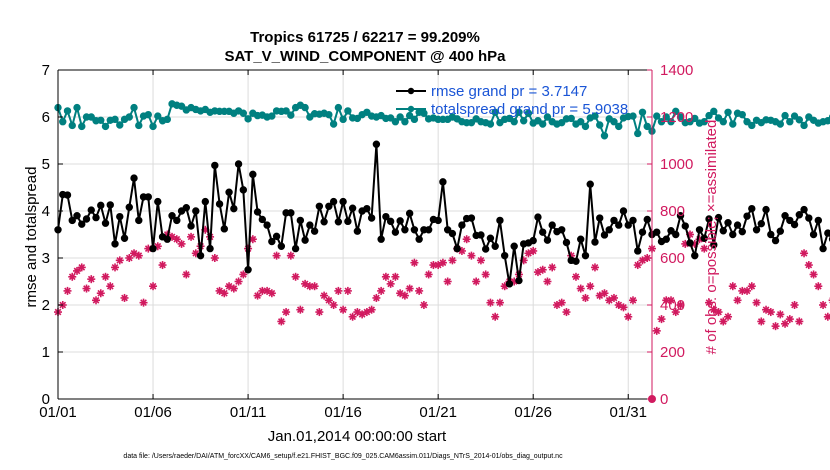 This screenshot has height=470, width=830. I want to click on x-axis-label: Jan.01,2014 00:00:00 start, so click(357, 436).